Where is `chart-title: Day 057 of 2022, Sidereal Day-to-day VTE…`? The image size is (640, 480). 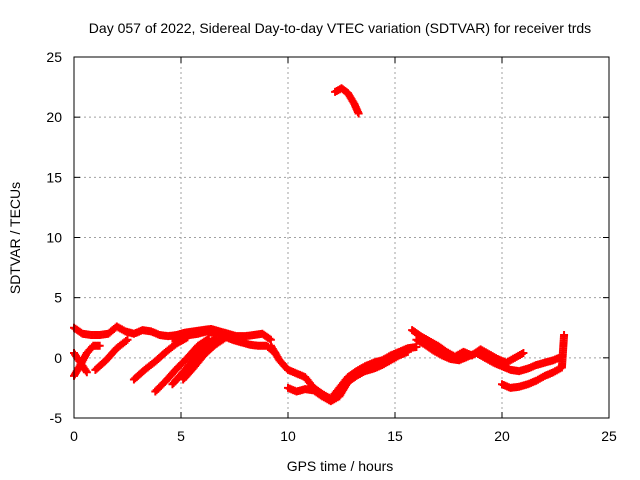
chart-title: Day 057 of 2022, Sidereal Day-to-day VTE… is located at coordinates (340, 28).